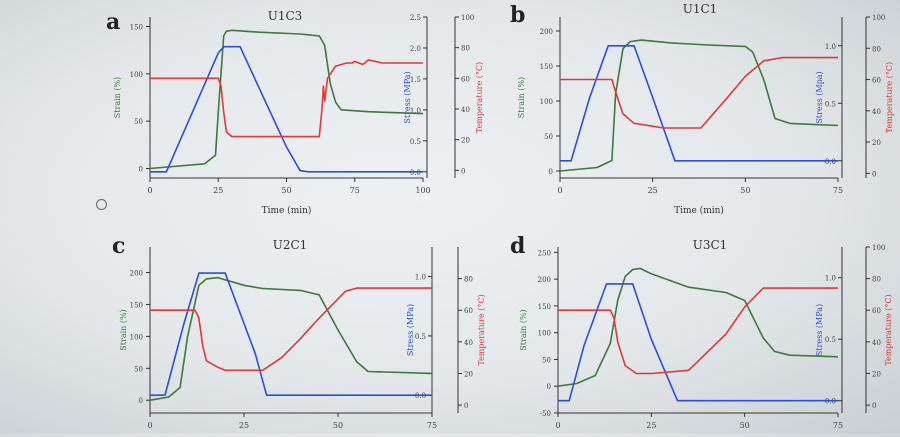  What do you see at coordinates (290, 245) in the screenshot?
I see `panel-title: U2C1` at bounding box center [290, 245].